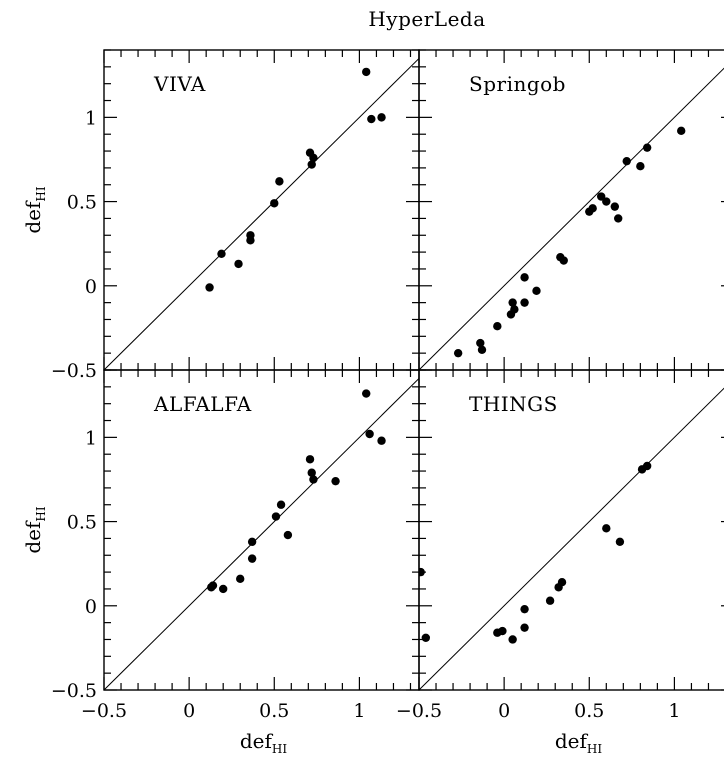  I want to click on panel-label: VIVA, so click(179, 84).